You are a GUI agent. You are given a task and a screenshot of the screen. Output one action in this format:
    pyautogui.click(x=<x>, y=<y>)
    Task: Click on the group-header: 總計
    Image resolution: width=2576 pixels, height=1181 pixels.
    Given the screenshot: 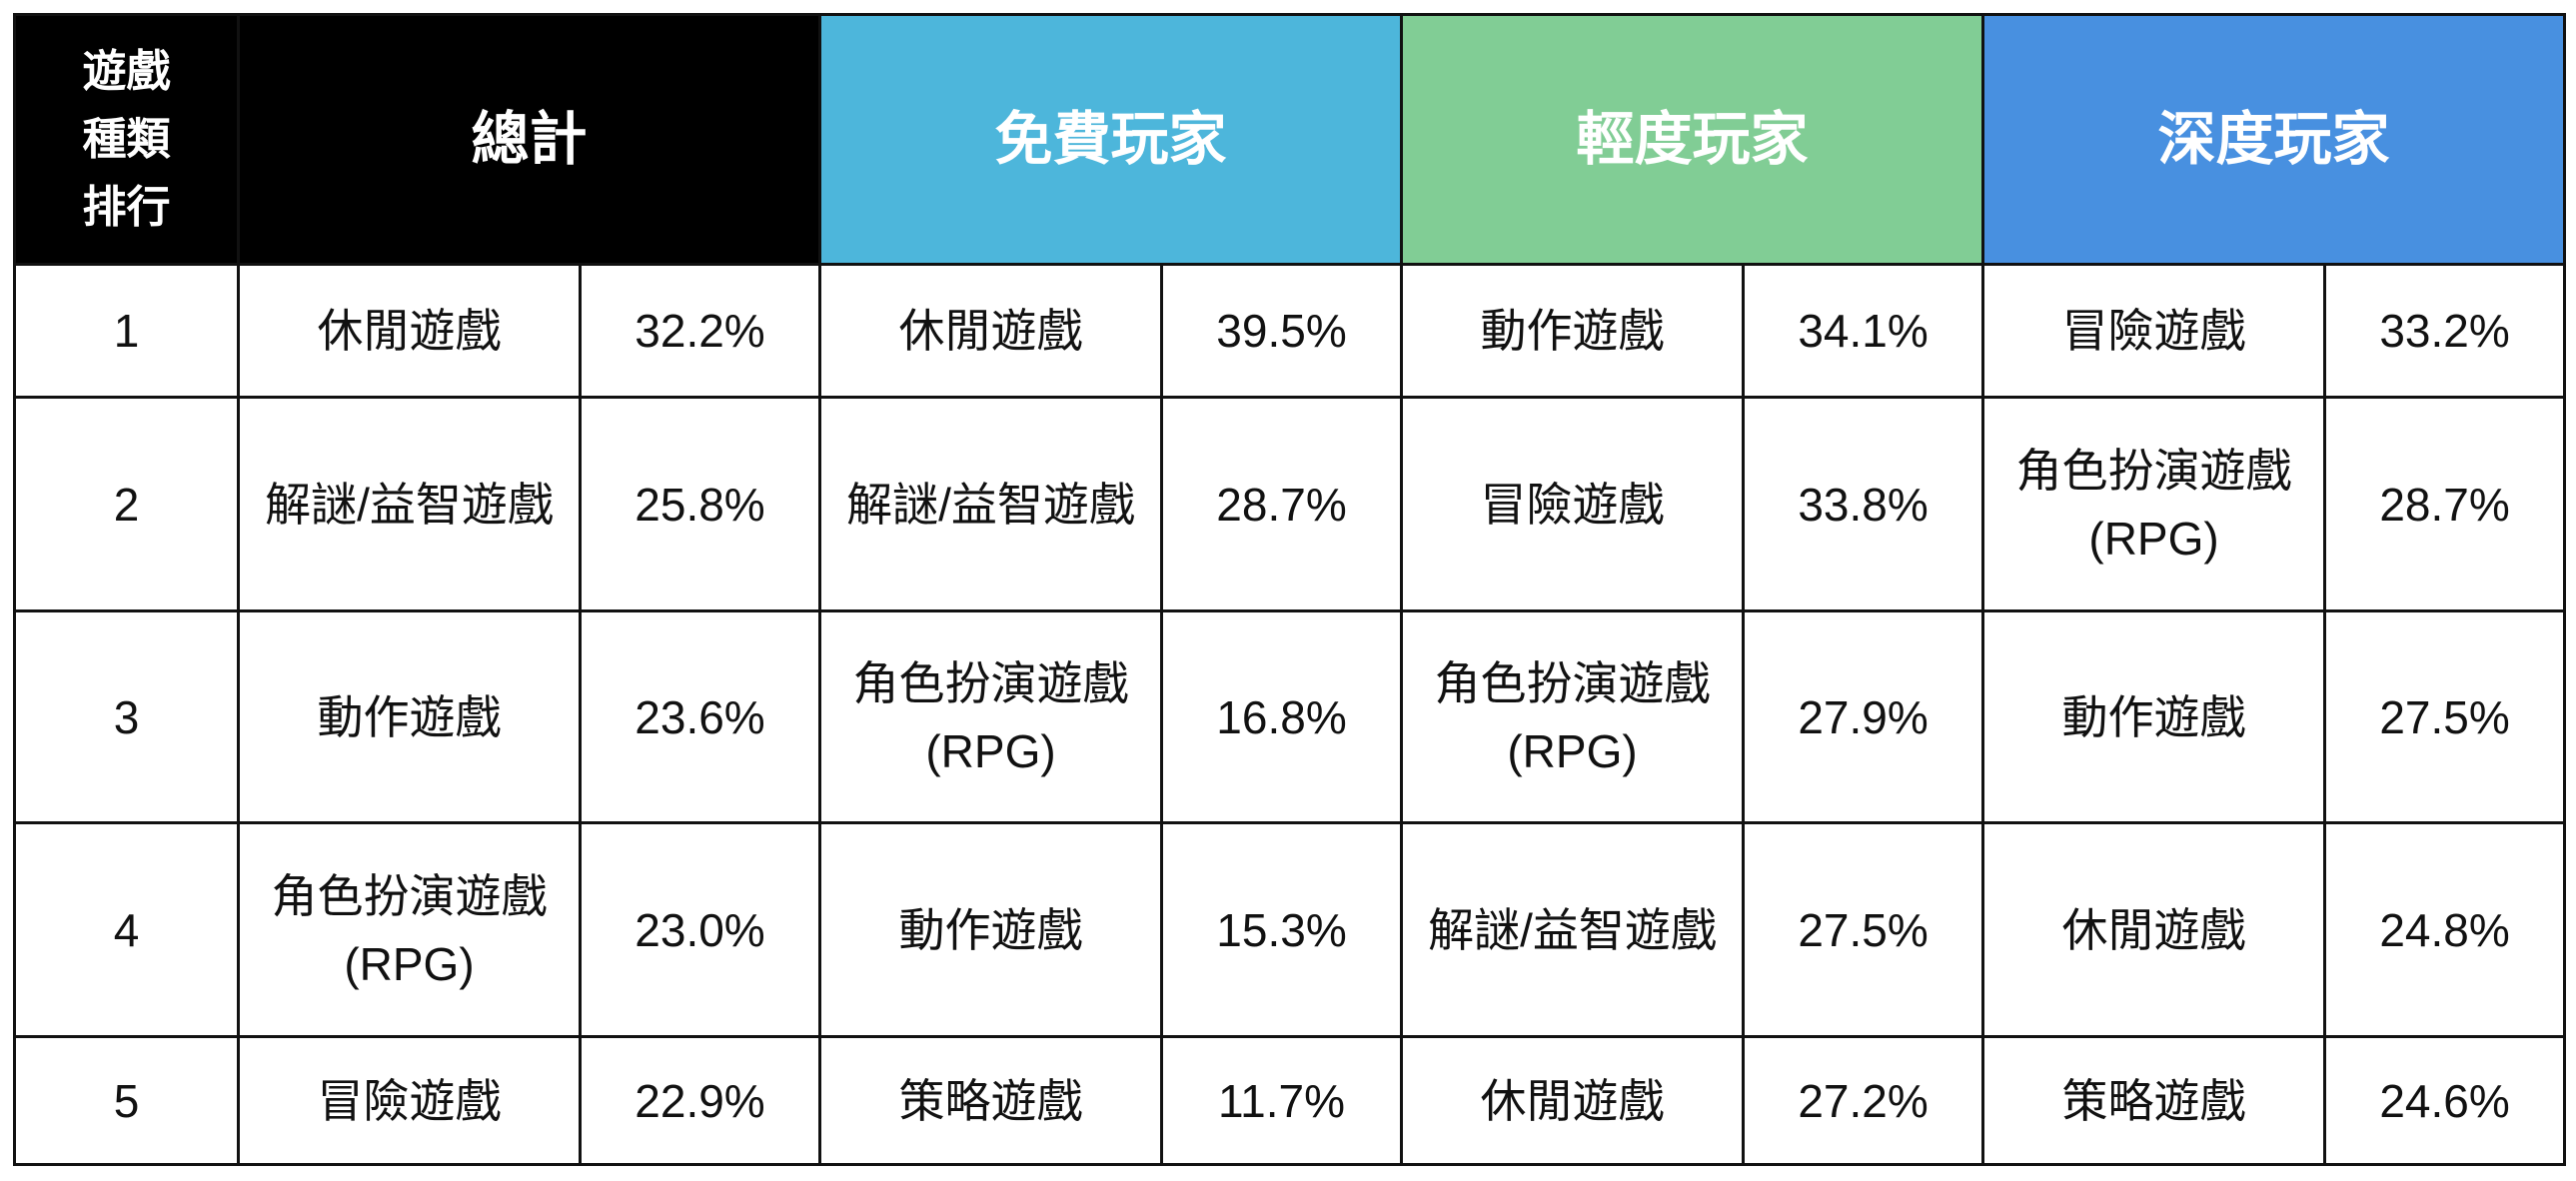 What is the action you would take?
    pyautogui.click(x=529, y=139)
    